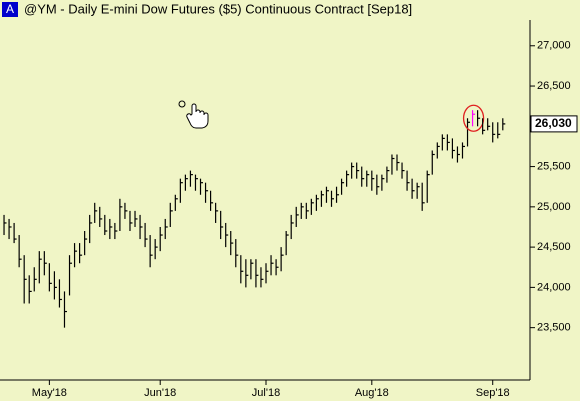 This screenshot has width=580, height=401. I want to click on badge-box, so click(10, 9).